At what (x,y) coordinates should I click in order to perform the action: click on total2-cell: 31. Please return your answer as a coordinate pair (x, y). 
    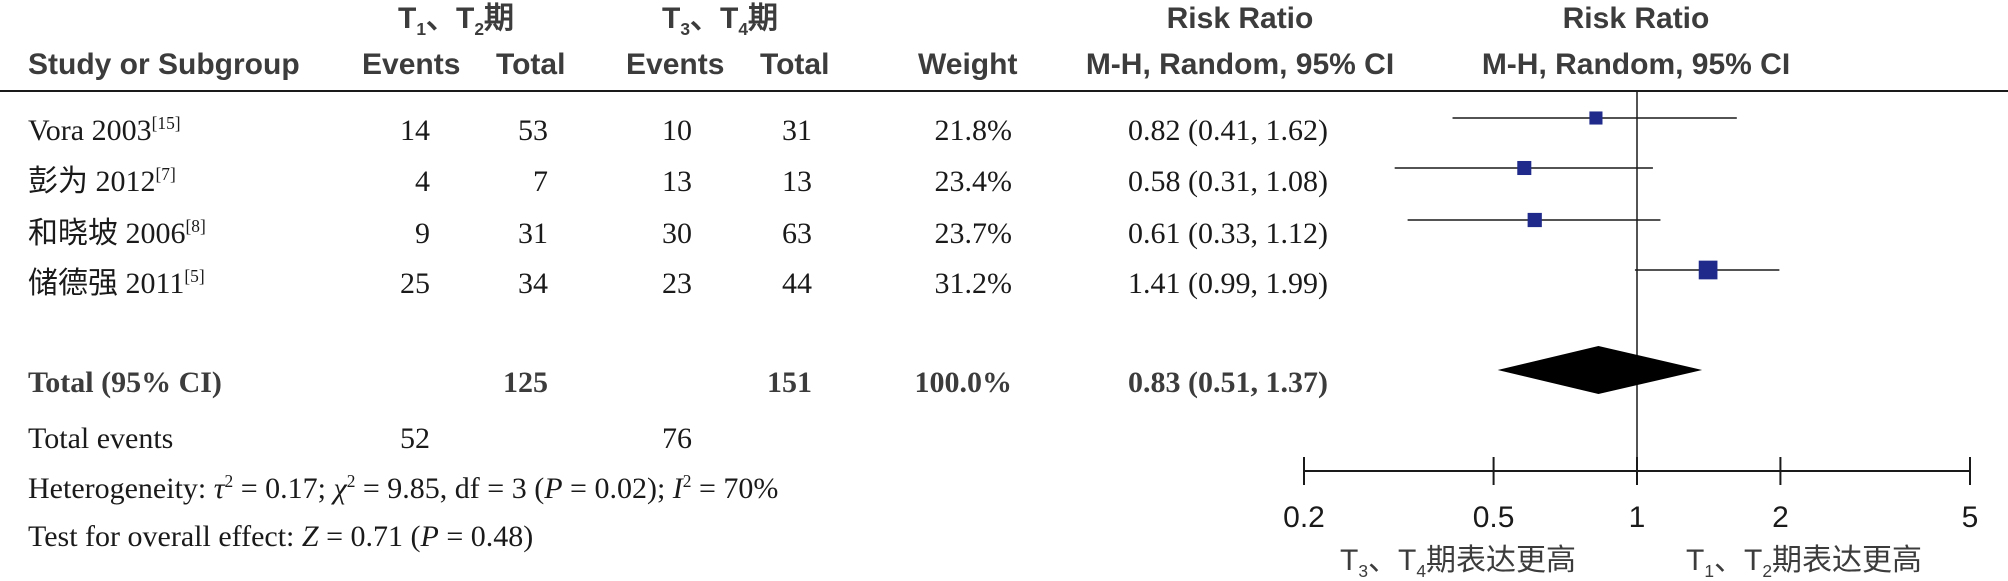
    Looking at the image, I should click on (797, 130).